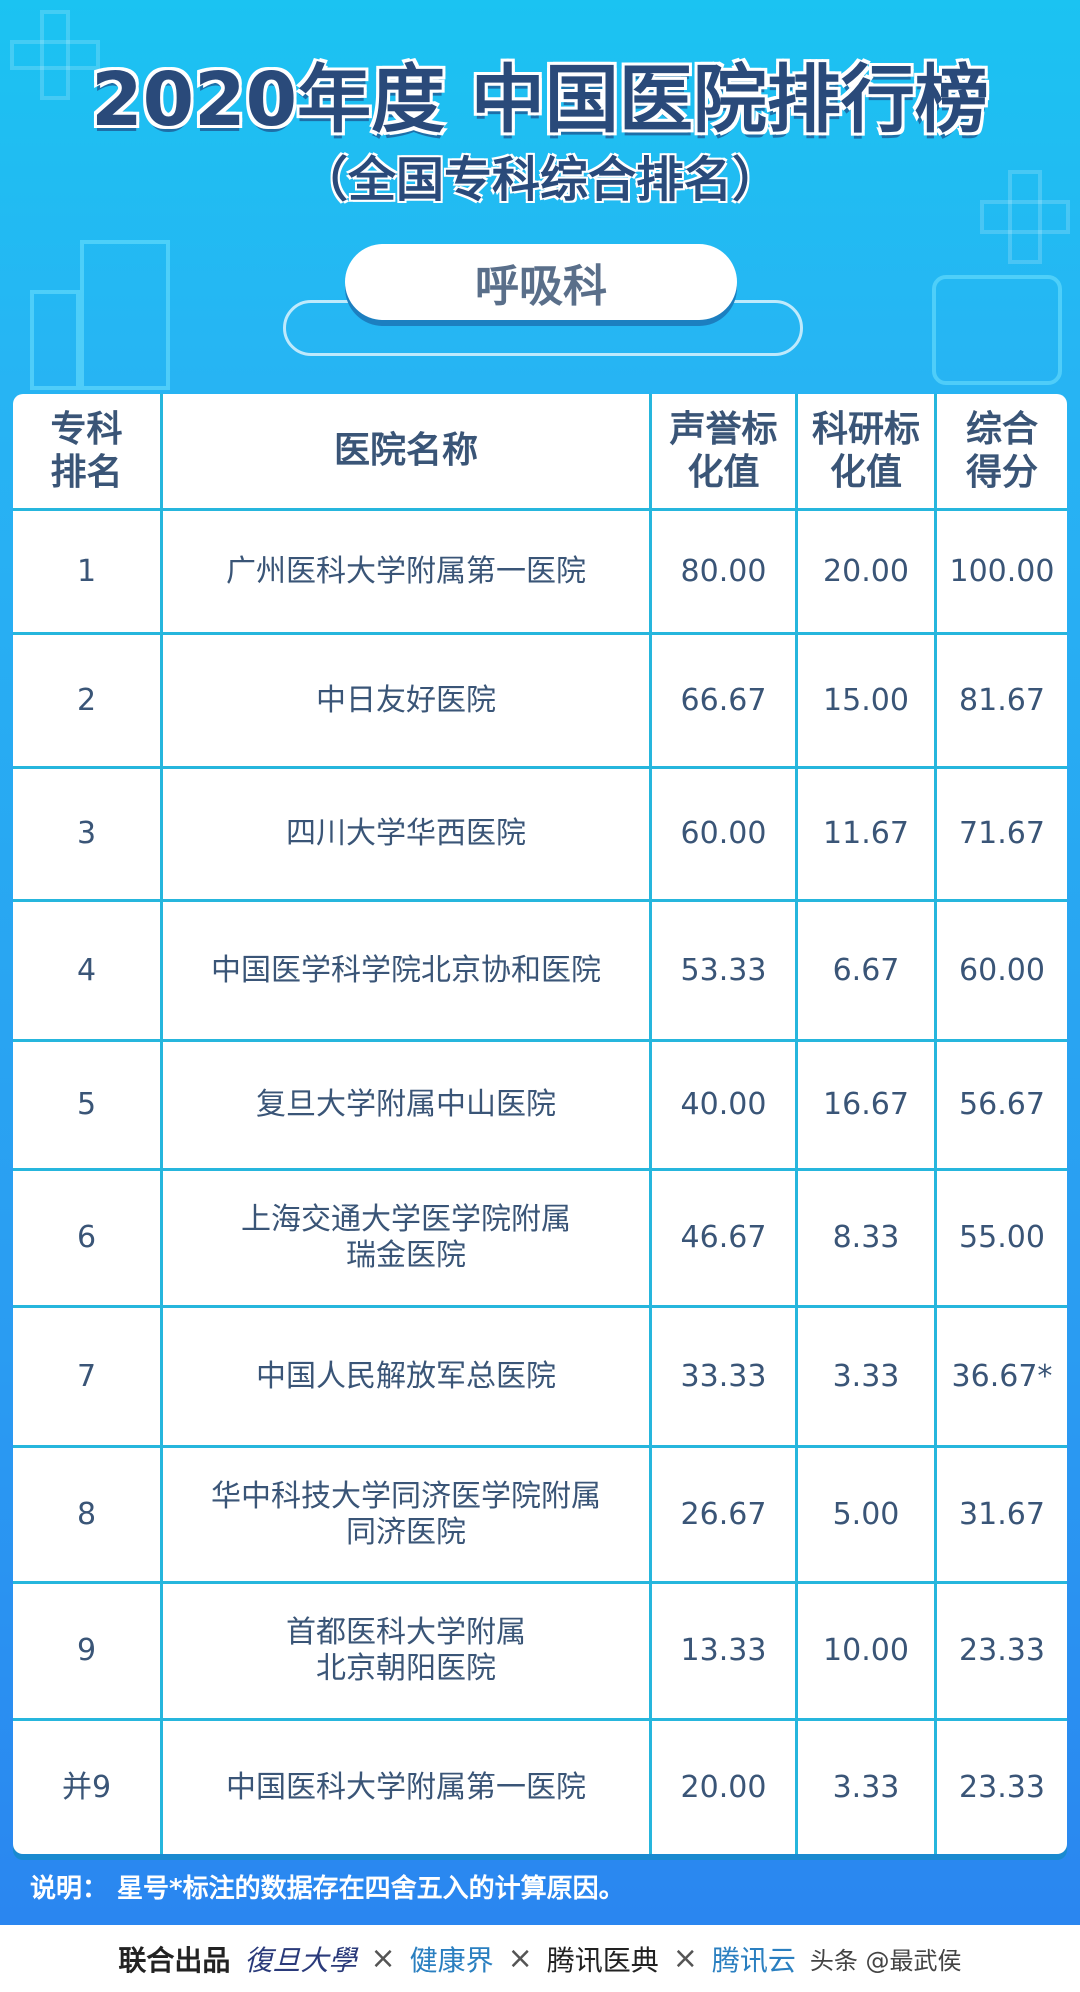  Describe the element at coordinates (88, 451) in the screenshot. I see `header-rank: 专科 排名` at that location.